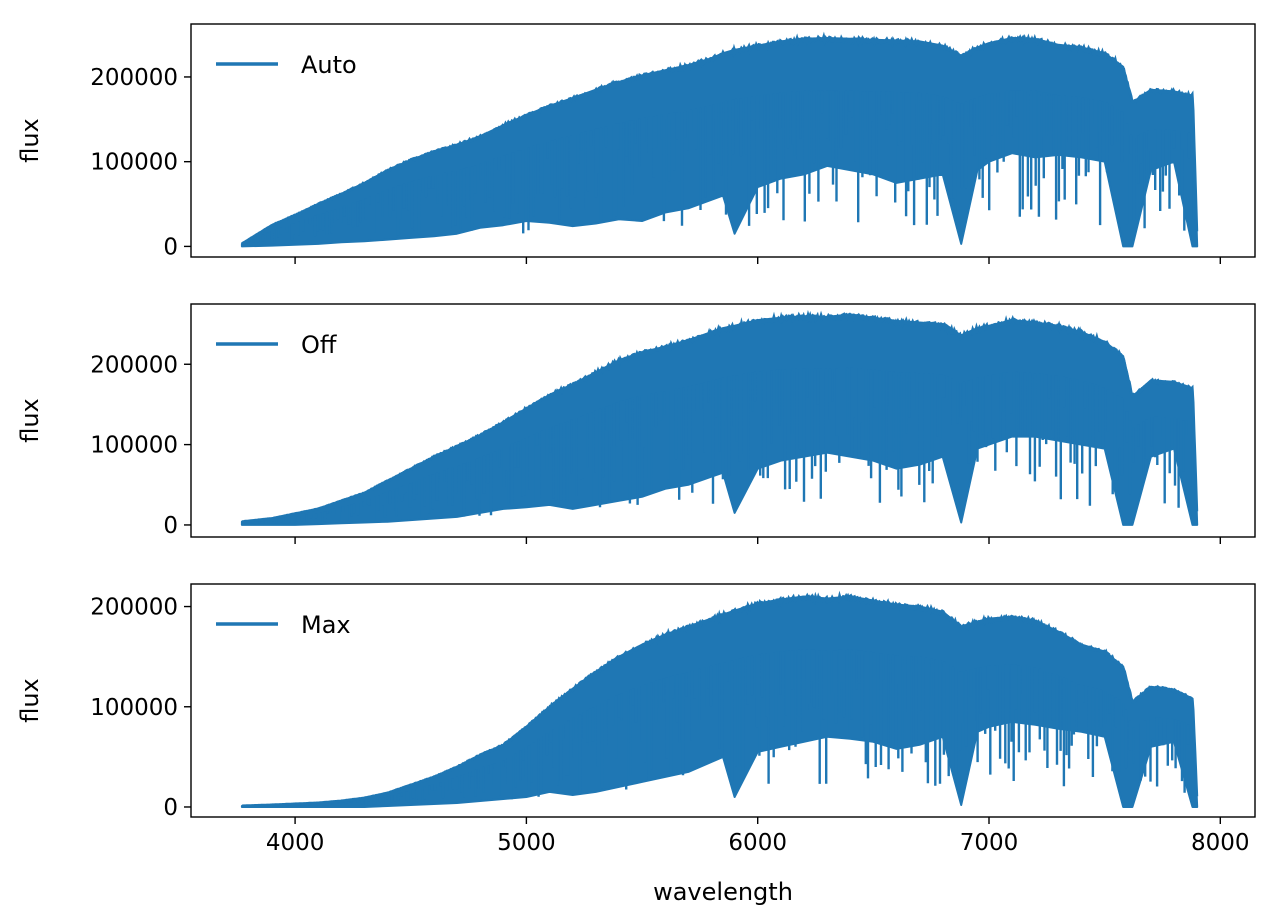 This screenshot has height=918, width=1281. What do you see at coordinates (329, 65) in the screenshot?
I see `legend-label: Auto` at bounding box center [329, 65].